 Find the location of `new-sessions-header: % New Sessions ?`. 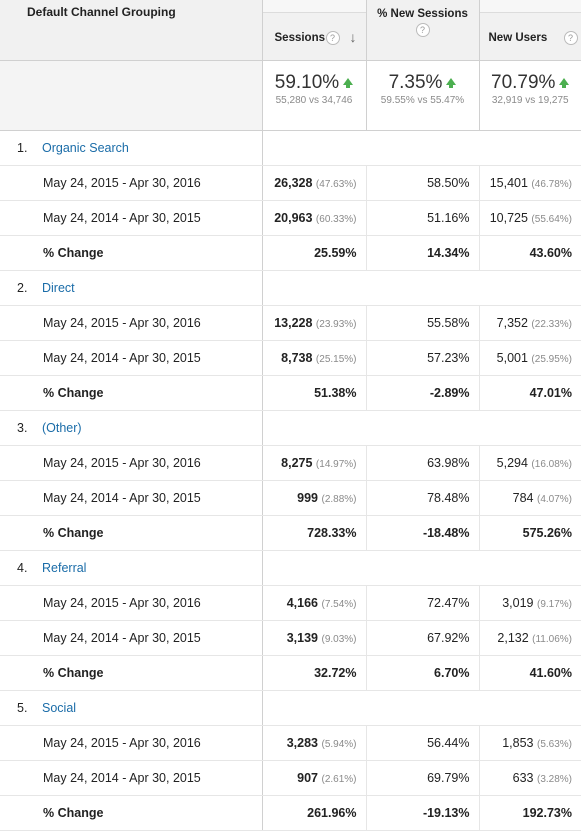

new-sessions-header: % New Sessions ? is located at coordinates (422, 30).